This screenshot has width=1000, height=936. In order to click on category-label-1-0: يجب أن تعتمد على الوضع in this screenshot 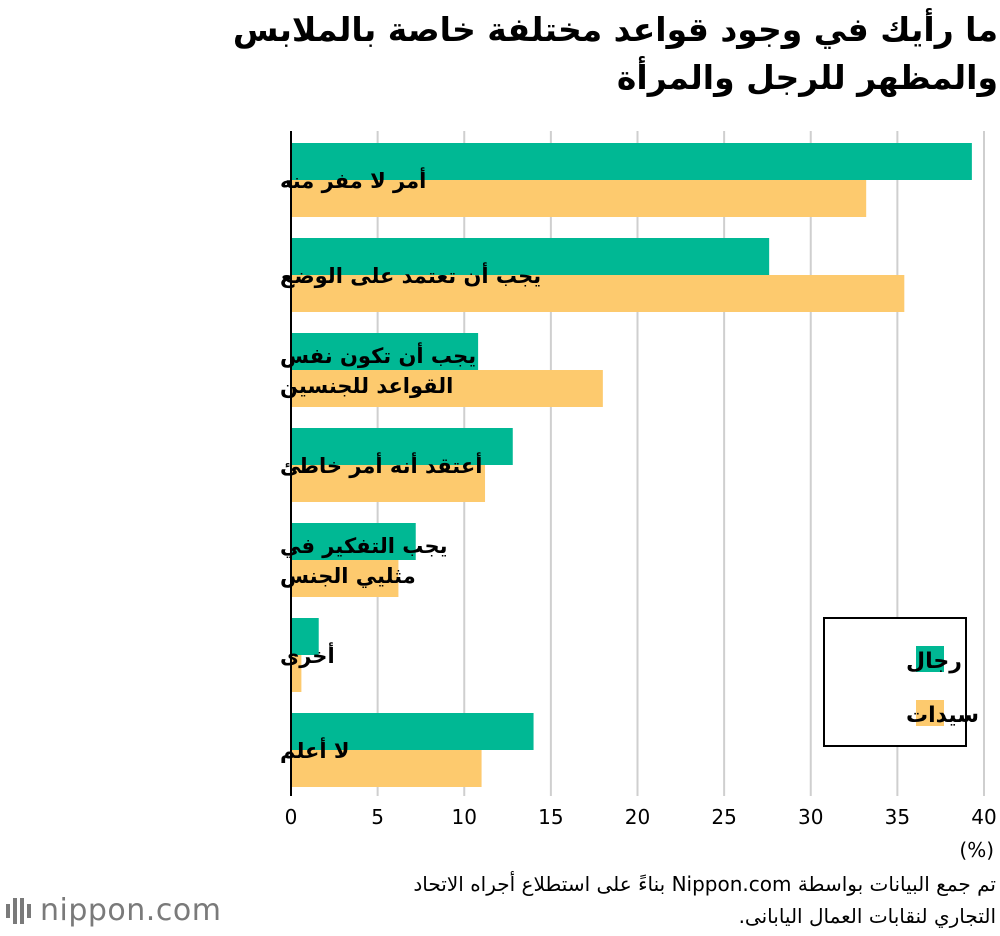, I will do `click(410, 274)`.